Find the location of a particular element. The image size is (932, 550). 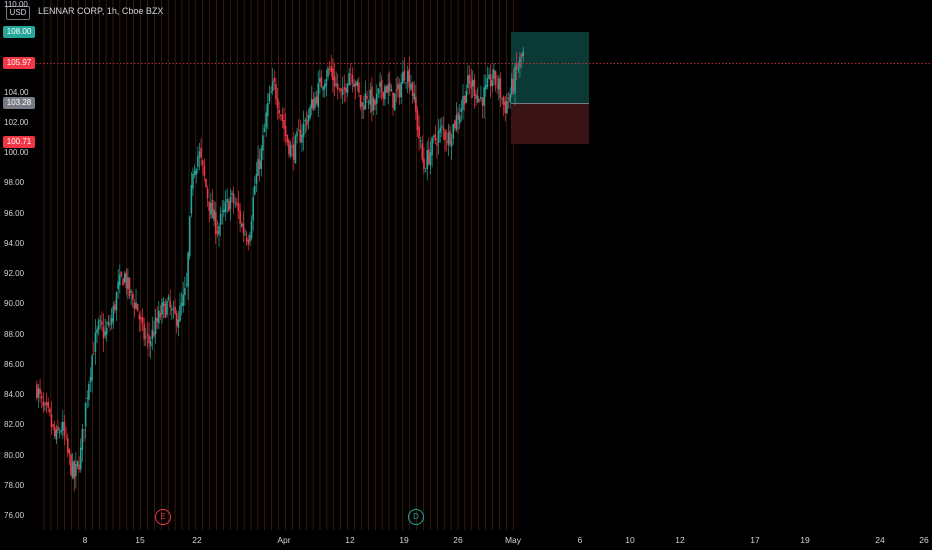

entry-price-tag: 103.28 is located at coordinates (19, 103).